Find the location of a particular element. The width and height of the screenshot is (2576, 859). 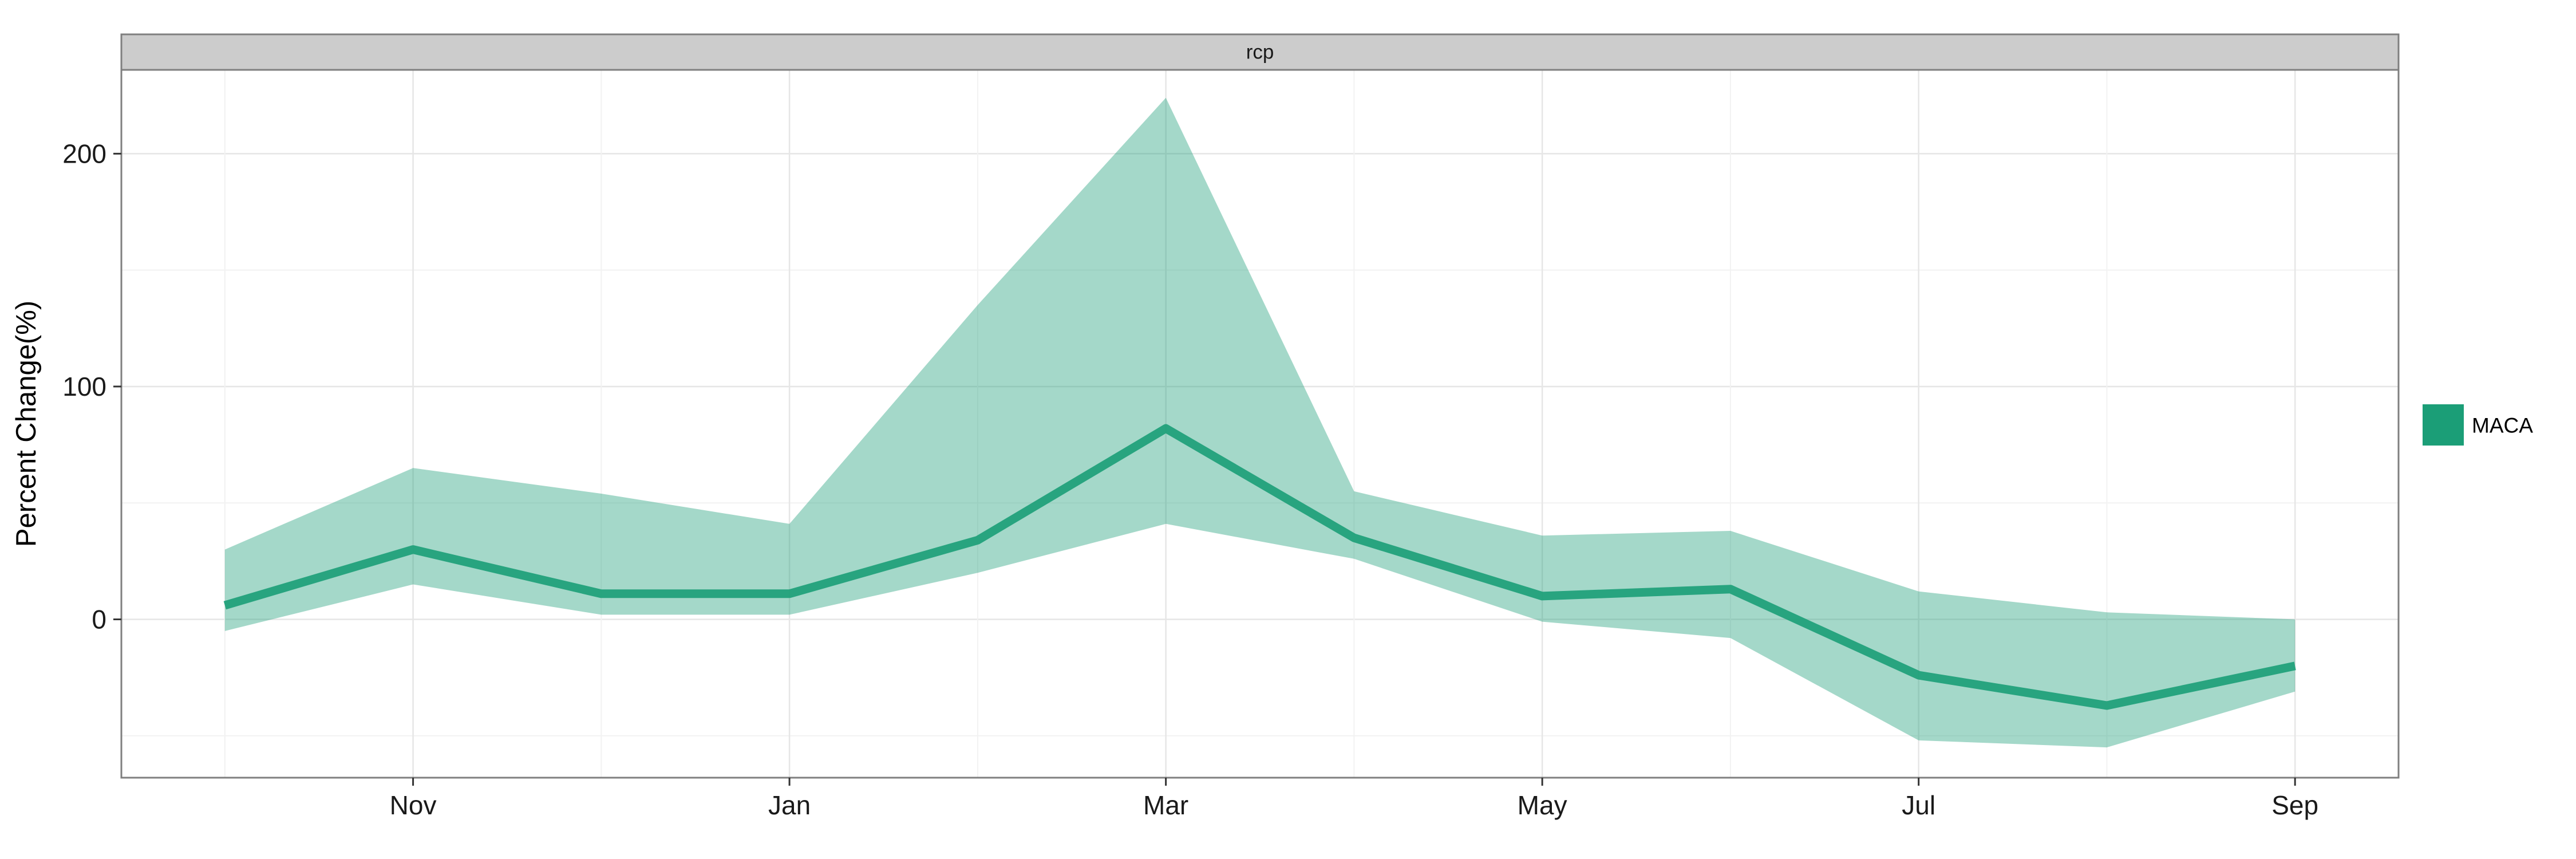

facet-strip-label: rcp is located at coordinates (1260, 52).